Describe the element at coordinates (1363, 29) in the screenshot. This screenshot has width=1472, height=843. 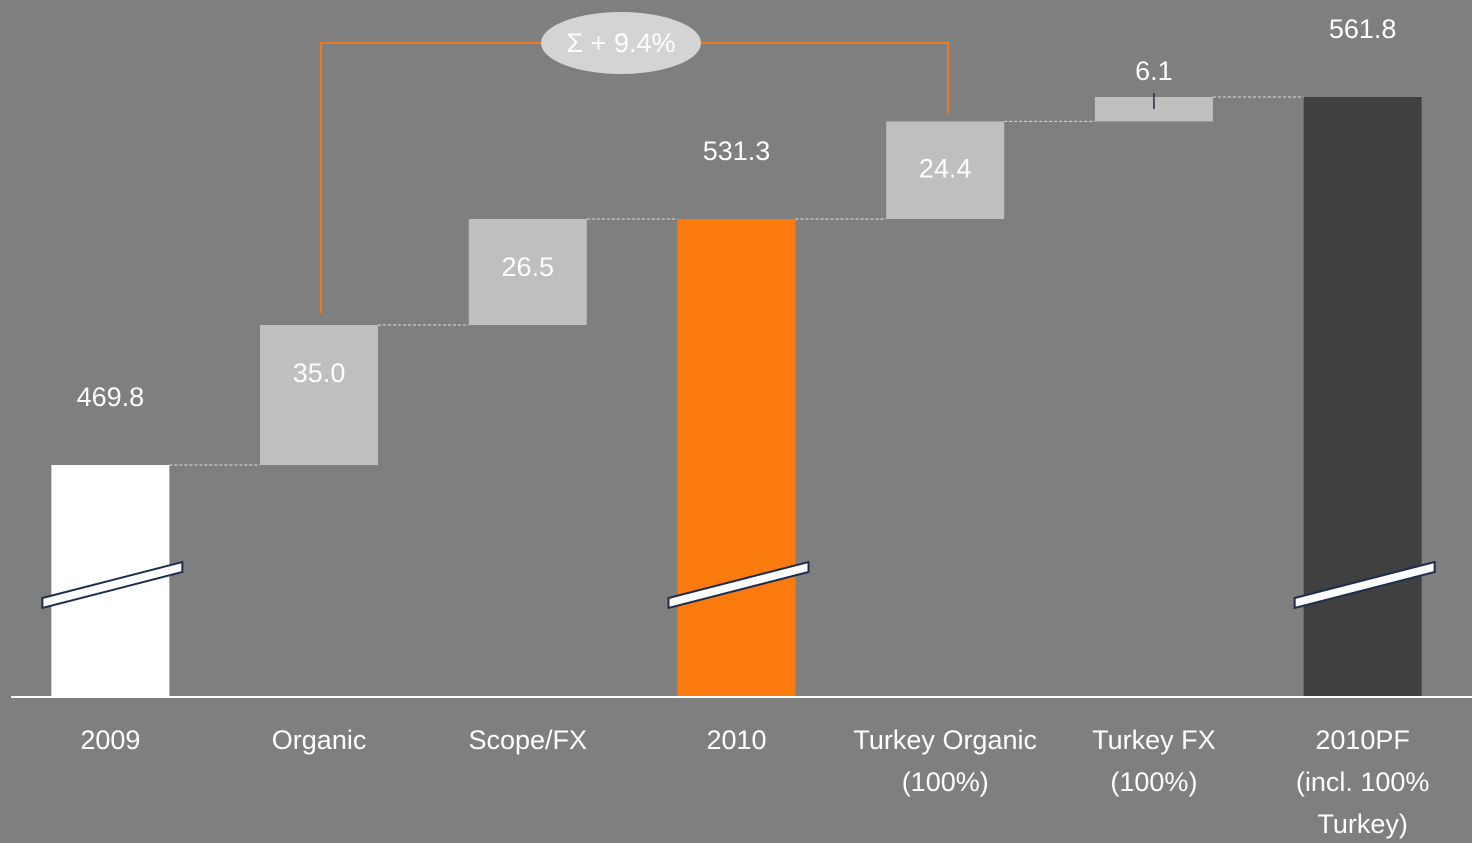
I see `value-label: 561.8` at that location.